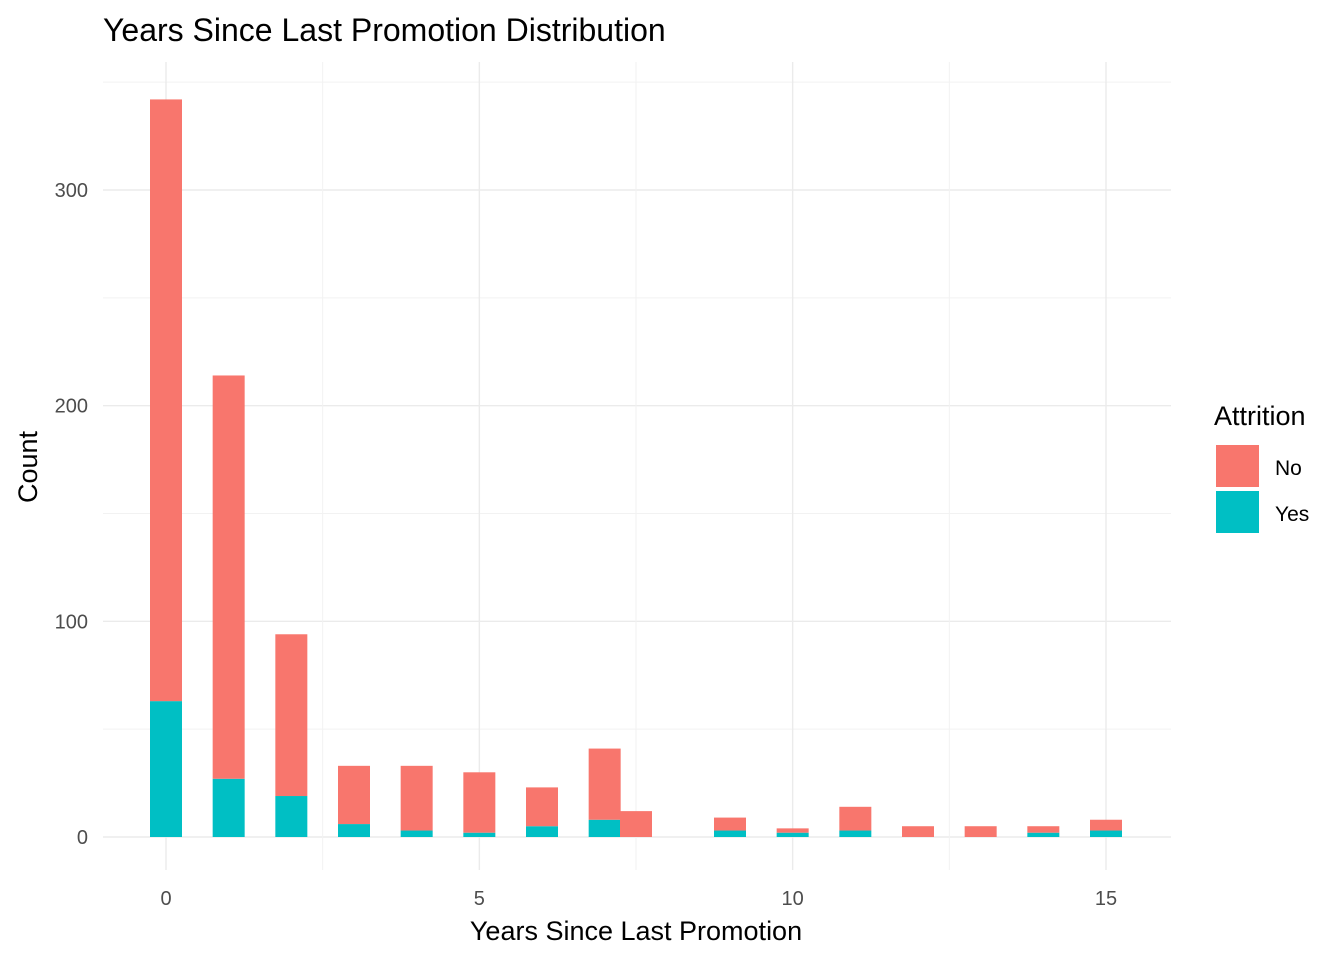  Describe the element at coordinates (165, 899) in the screenshot. I see `x-tick-label: 0` at that location.